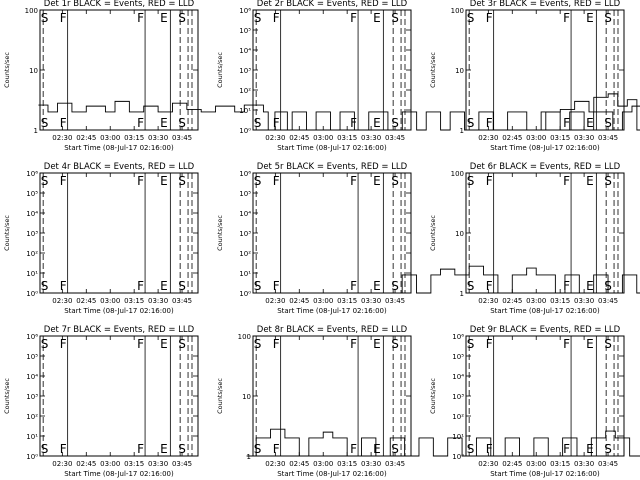  Describe the element at coordinates (182, 464) in the screenshot. I see `x-tick-label: 03:45` at that location.